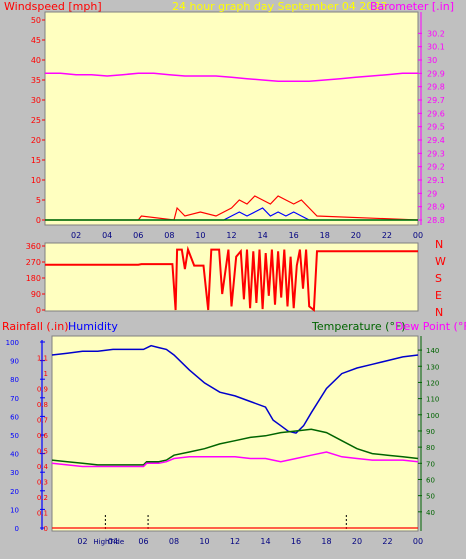 Image resolution: width=466 pixels, height=559 pixels. I want to click on barometer-line, so click(231, 77).